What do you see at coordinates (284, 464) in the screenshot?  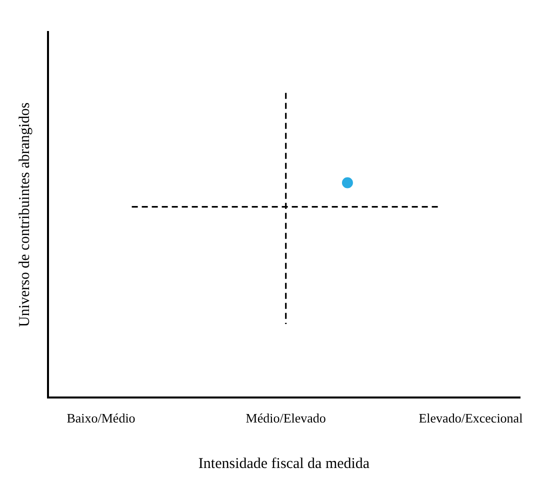 I see `x-axis-title: Intensidade fiscal da medida` at bounding box center [284, 464].